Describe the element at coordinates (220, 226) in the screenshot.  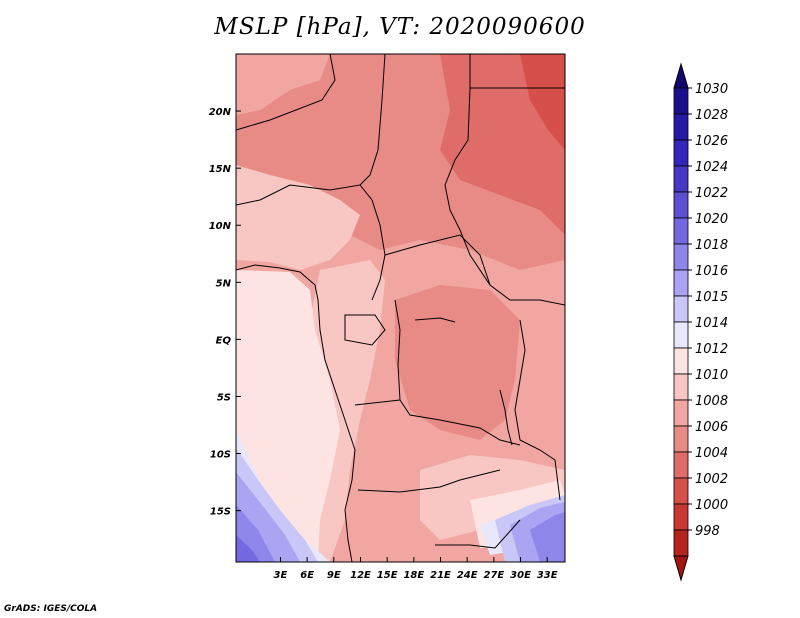
I see `y-tick-label: 10N` at that location.